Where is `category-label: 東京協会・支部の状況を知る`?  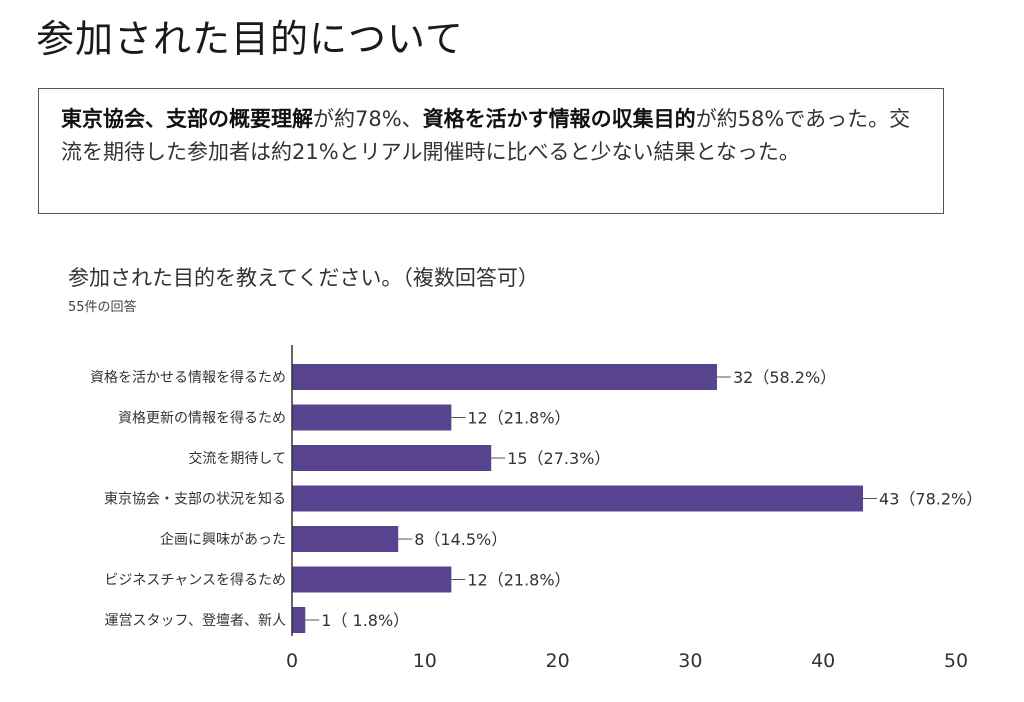 category-label: 東京協会・支部の状況を知る is located at coordinates (195, 499).